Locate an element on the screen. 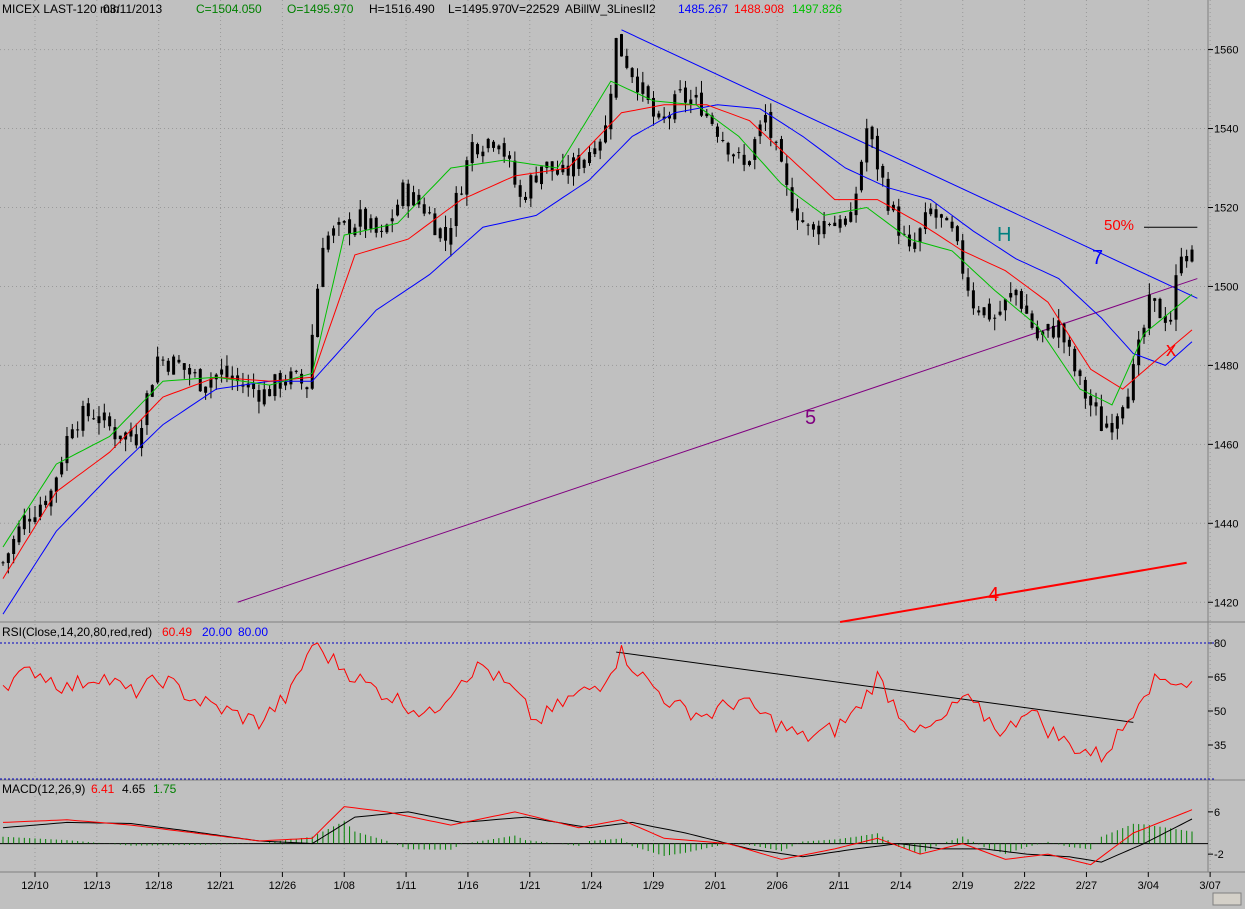  symbol-label: MICEX LAST-120 min is located at coordinates (60, 9).